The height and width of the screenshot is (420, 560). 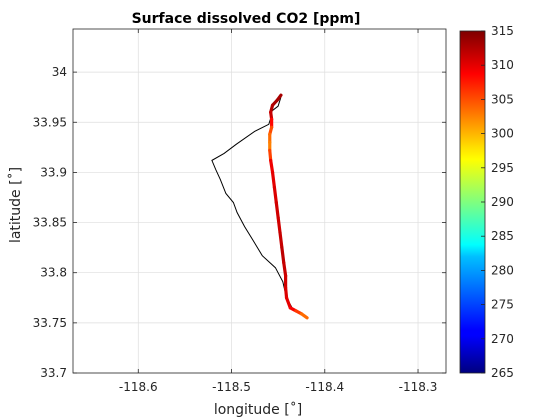 I want to click on colorbar-tick-label: 310, so click(x=502, y=65).